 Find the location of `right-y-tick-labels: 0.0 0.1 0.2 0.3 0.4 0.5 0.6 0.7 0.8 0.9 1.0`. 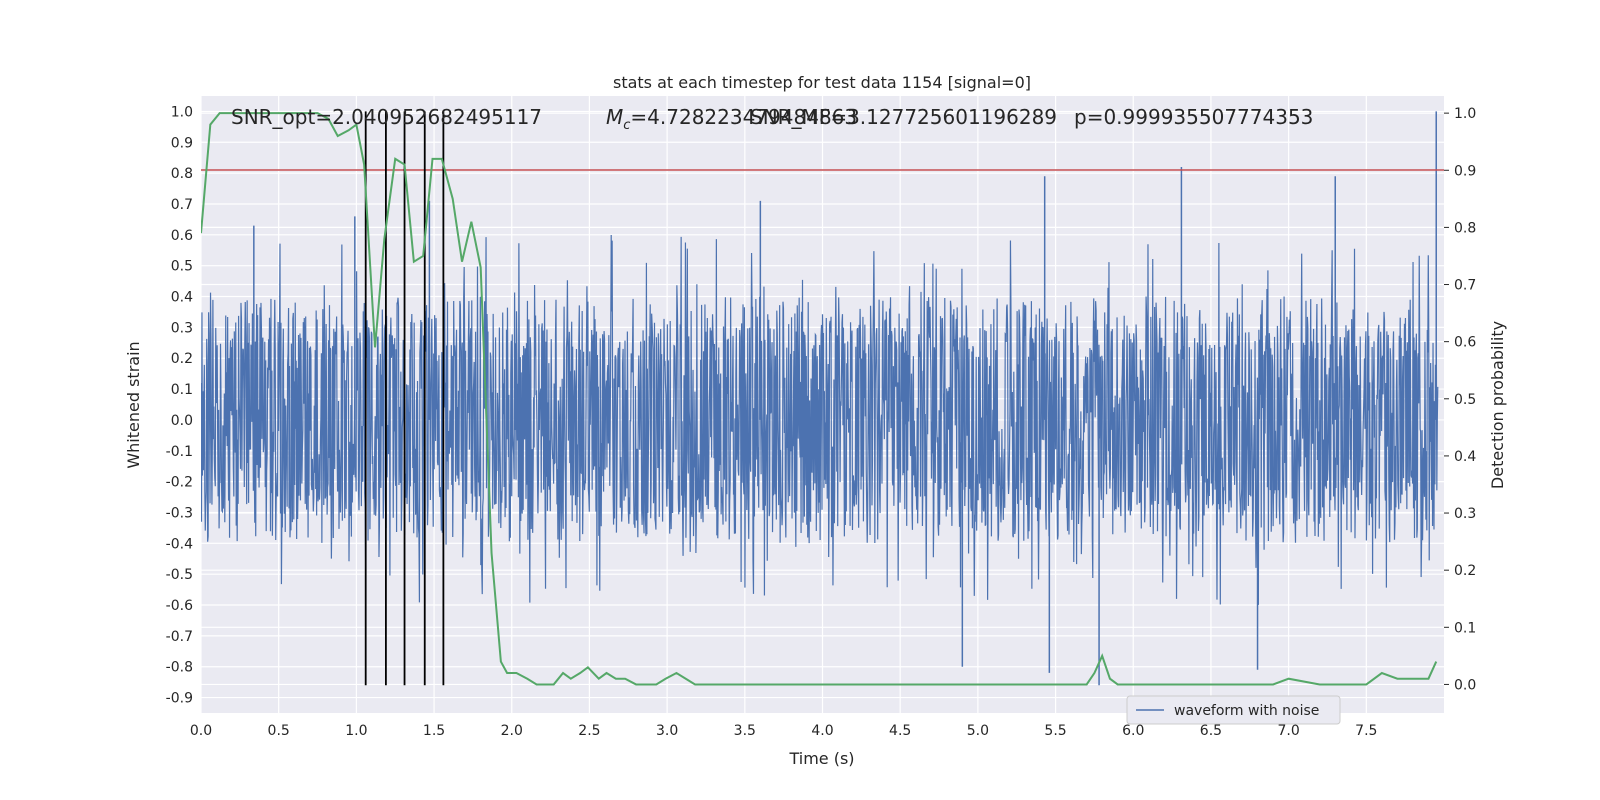

right-y-tick-labels: 0.0 0.1 0.2 0.3 0.4 0.5 0.6 0.7 0.8 0.9 1.0 is located at coordinates (1460, 399).